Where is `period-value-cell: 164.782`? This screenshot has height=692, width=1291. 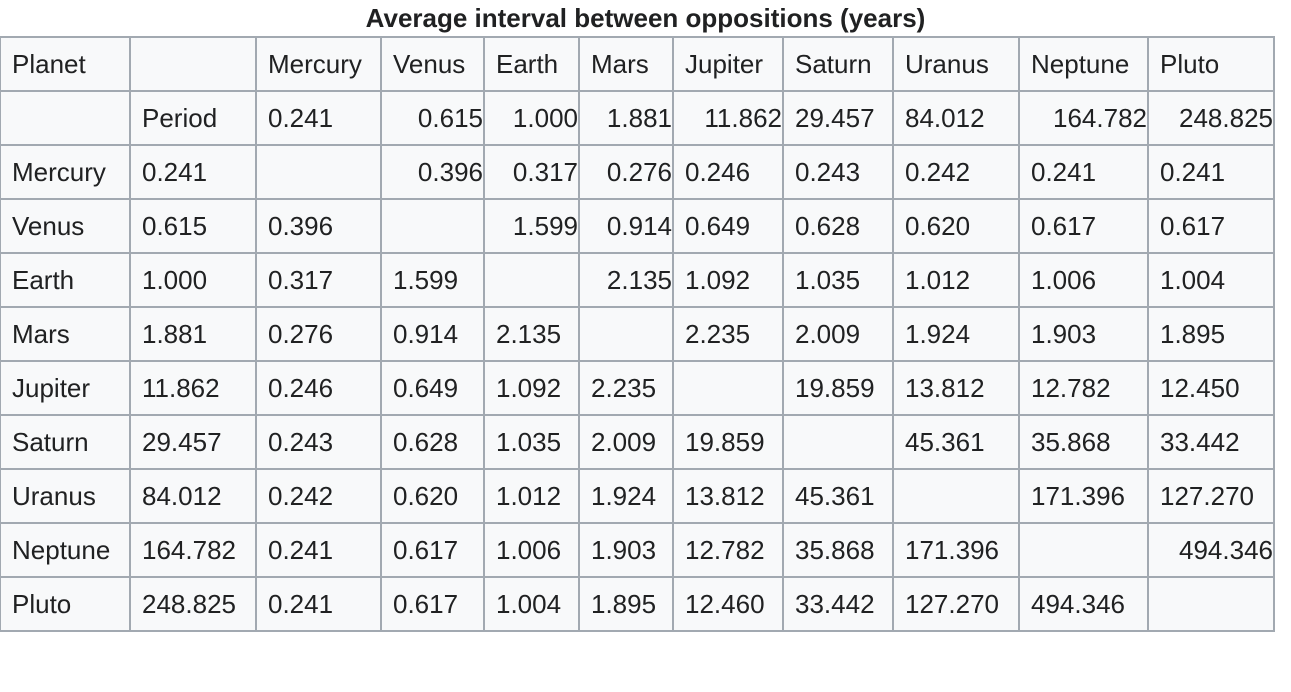 period-value-cell: 164.782 is located at coordinates (1083, 118).